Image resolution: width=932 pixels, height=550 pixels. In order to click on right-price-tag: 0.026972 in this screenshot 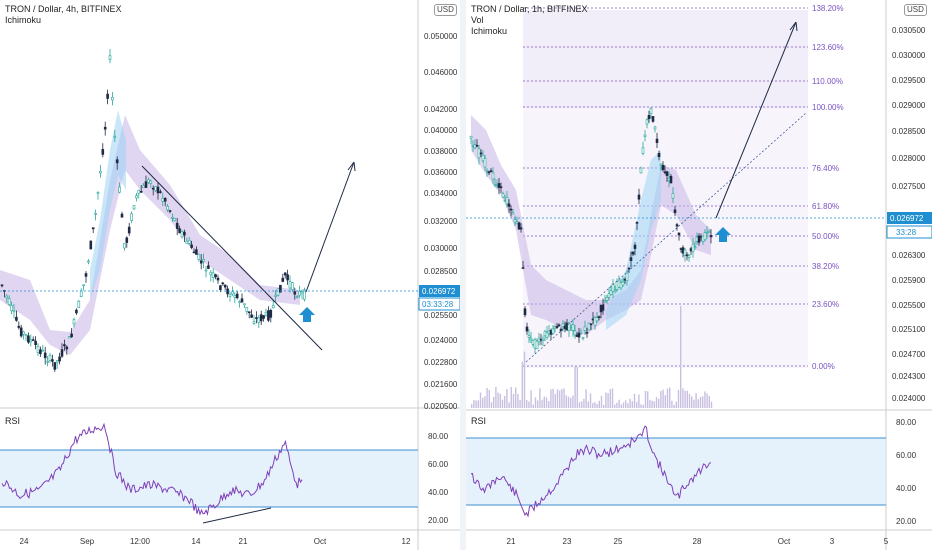, I will do `click(907, 218)`.